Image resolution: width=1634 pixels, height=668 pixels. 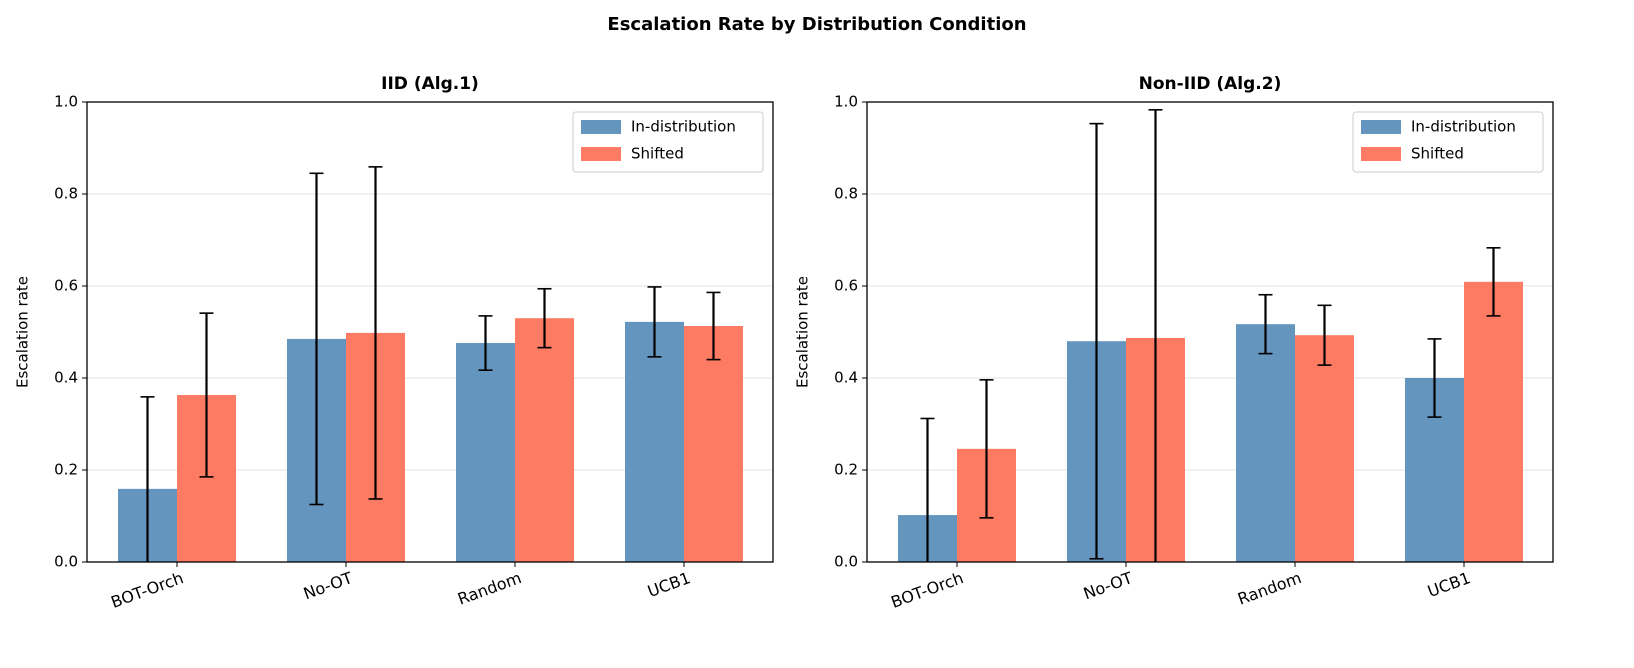 What do you see at coordinates (430, 84) in the screenshot?
I see `axes-title: IID (Alg.1)` at bounding box center [430, 84].